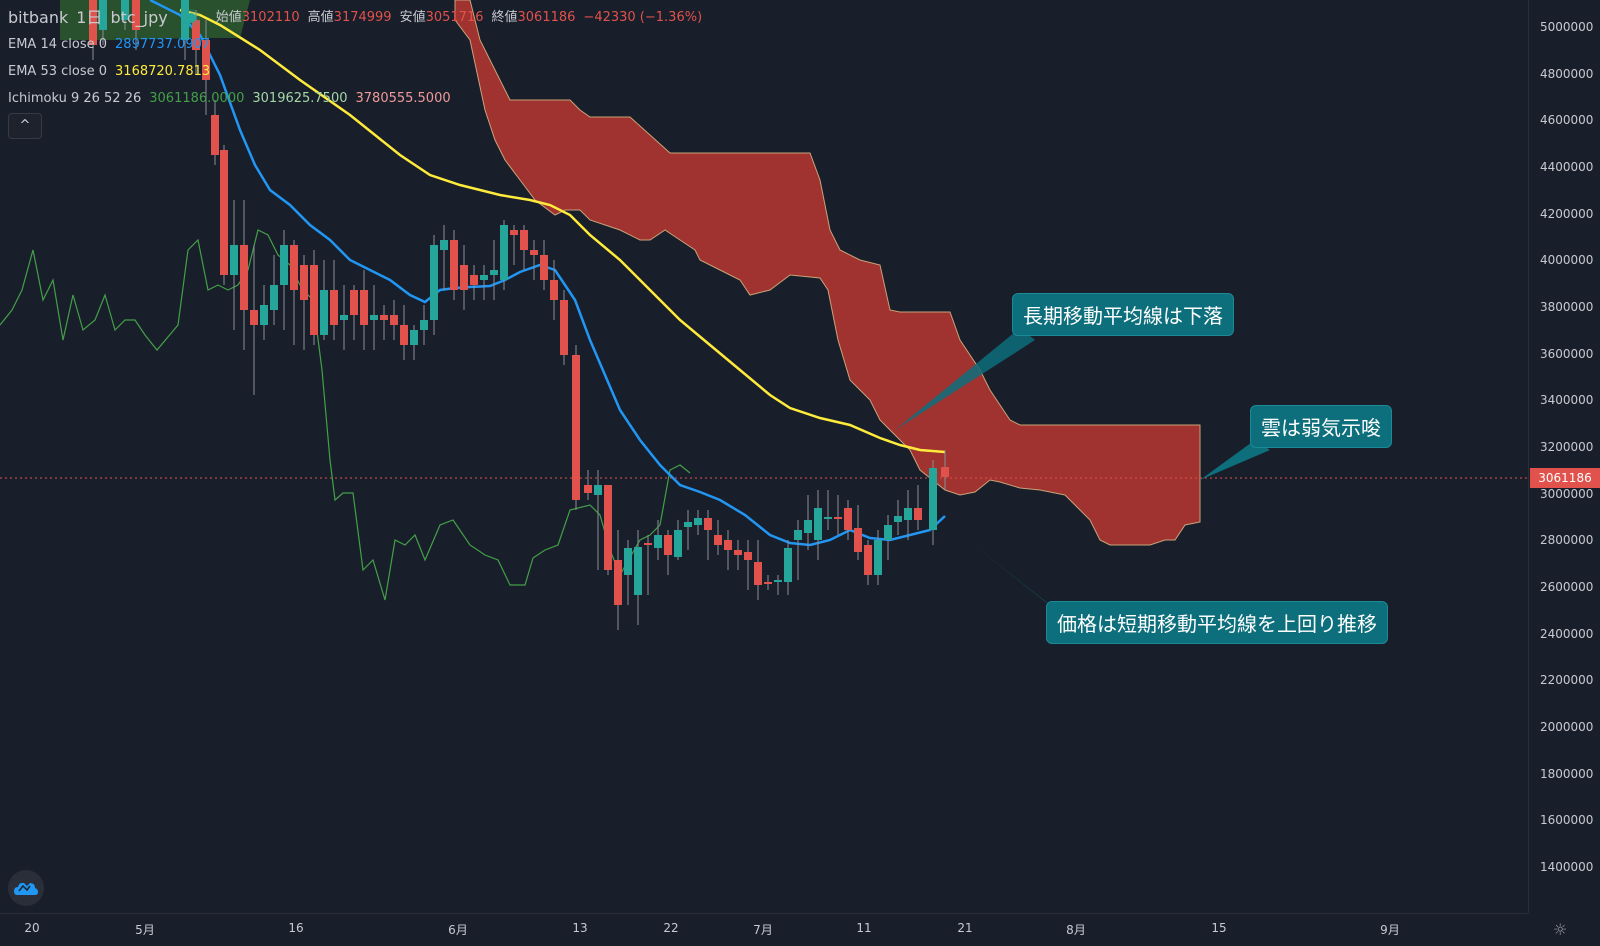  I want to click on ema53-value: 3168720.7813, so click(163, 71).